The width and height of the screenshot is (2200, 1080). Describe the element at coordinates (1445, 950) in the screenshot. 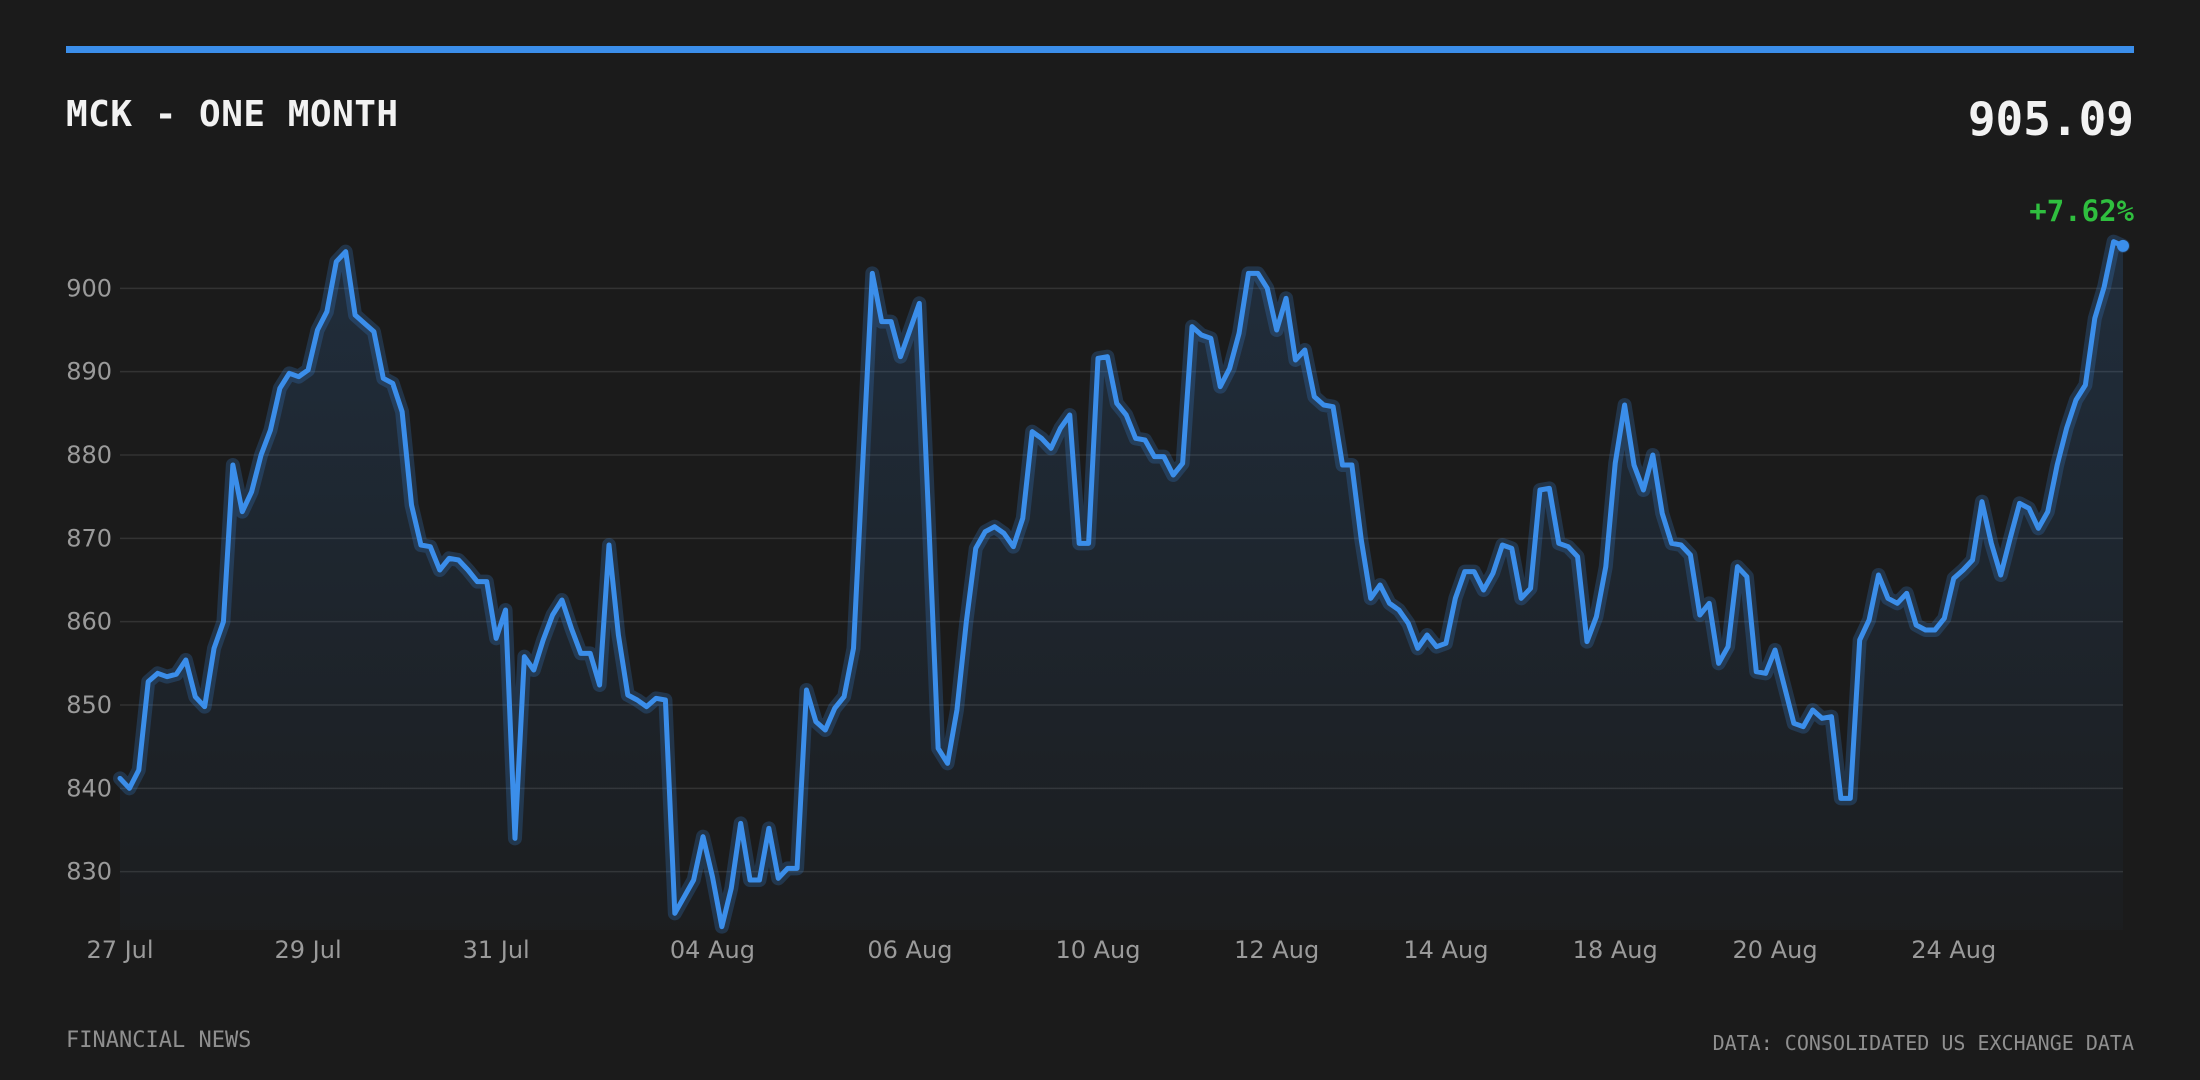

I see `x-tick-label: 14 Aug` at that location.